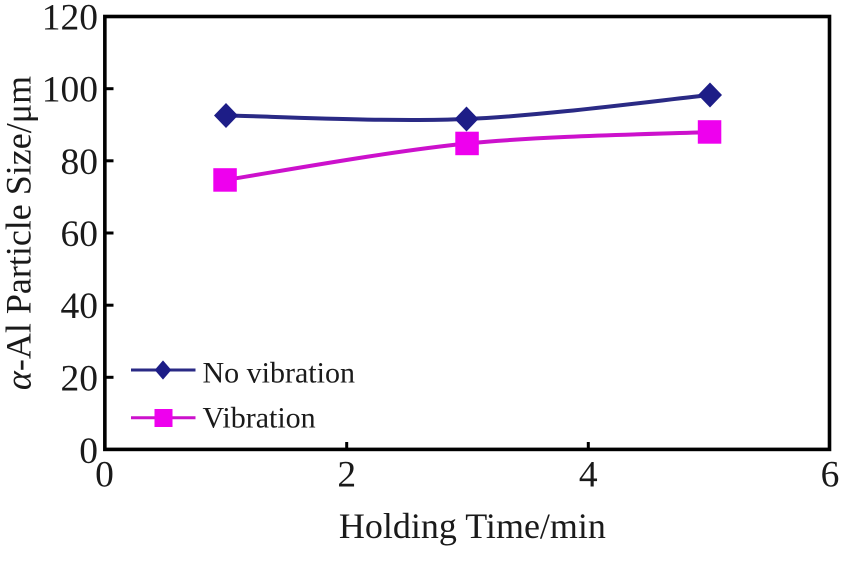 Image resolution: width=848 pixels, height=567 pixels. I want to click on svg-text: 2, so click(346, 475).